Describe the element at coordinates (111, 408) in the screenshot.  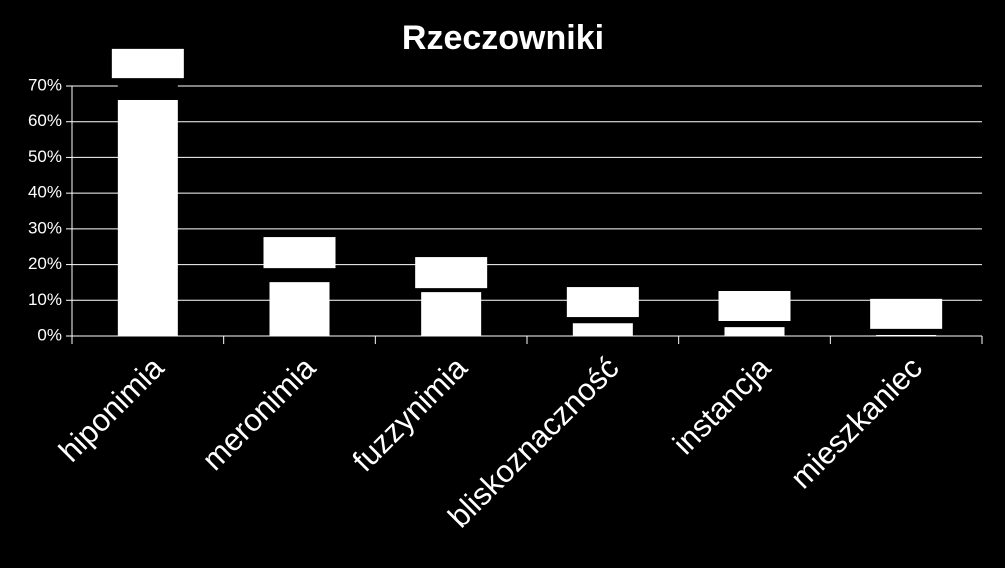
I see `x-tick-label: hiponimia` at that location.